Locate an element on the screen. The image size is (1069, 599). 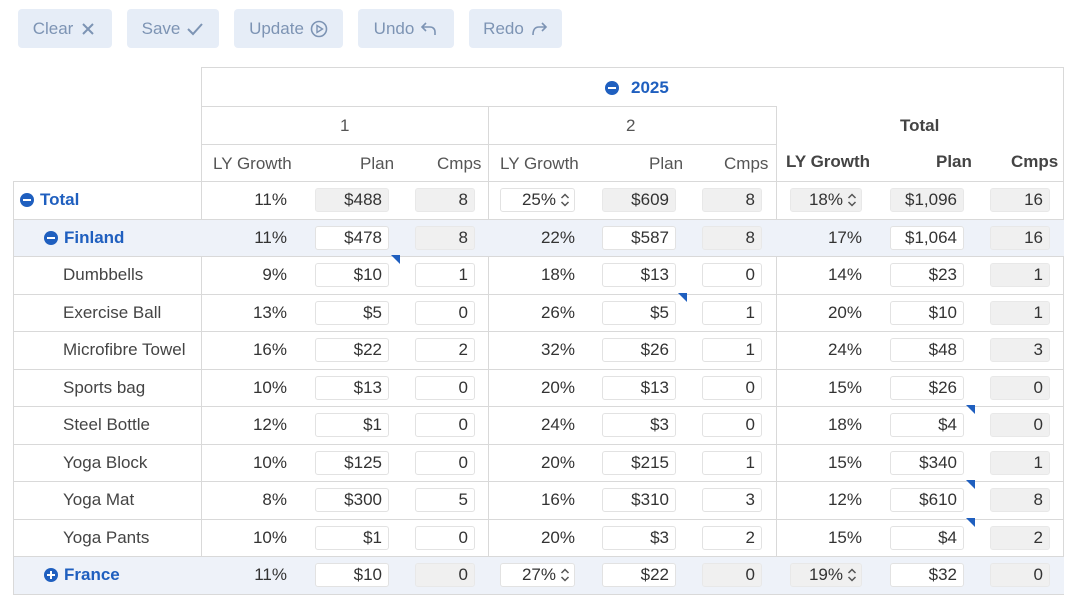
play-circle-icon is located at coordinates (319, 28).